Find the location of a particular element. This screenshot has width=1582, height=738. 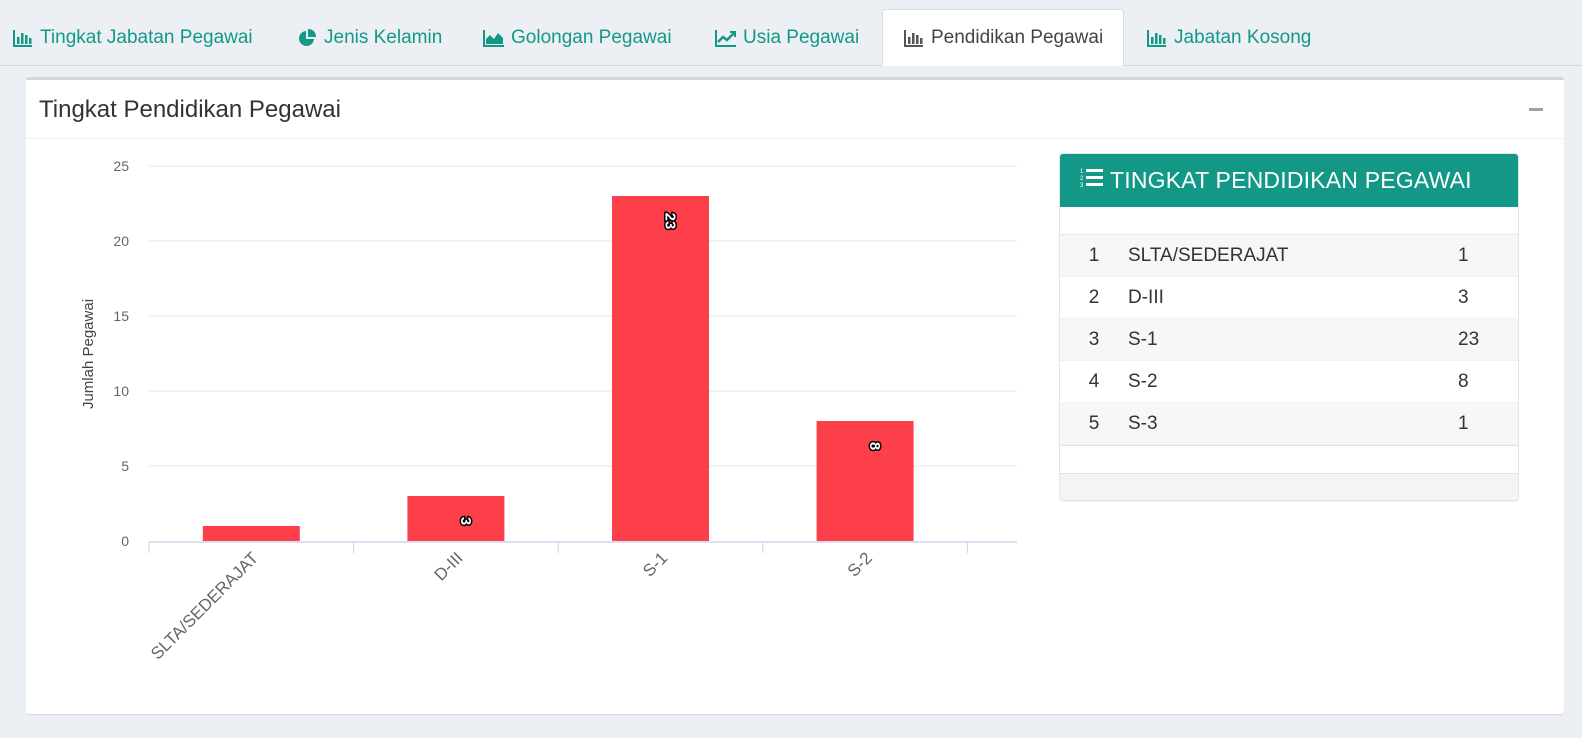

table-row: 3 S-1 23 is located at coordinates (1289, 340).